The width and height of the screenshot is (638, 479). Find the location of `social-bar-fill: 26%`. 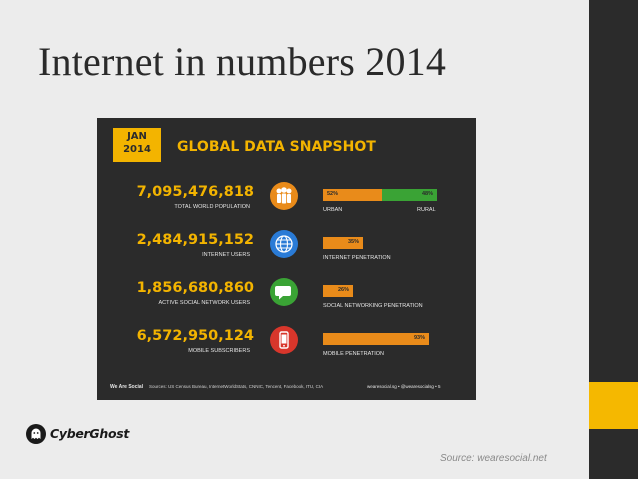

social-bar-fill: 26% is located at coordinates (338, 291).